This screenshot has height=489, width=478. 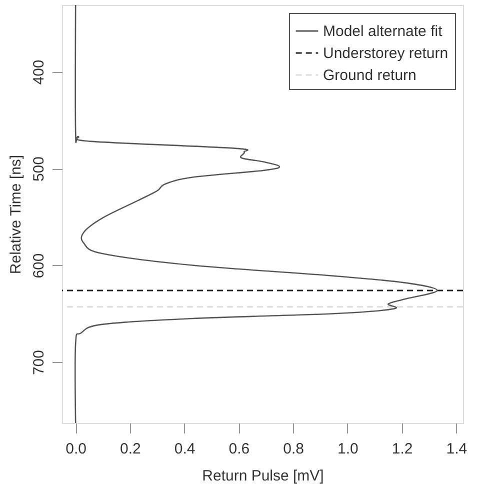 What do you see at coordinates (130, 449) in the screenshot?
I see `x-tick-label: 0.2` at bounding box center [130, 449].